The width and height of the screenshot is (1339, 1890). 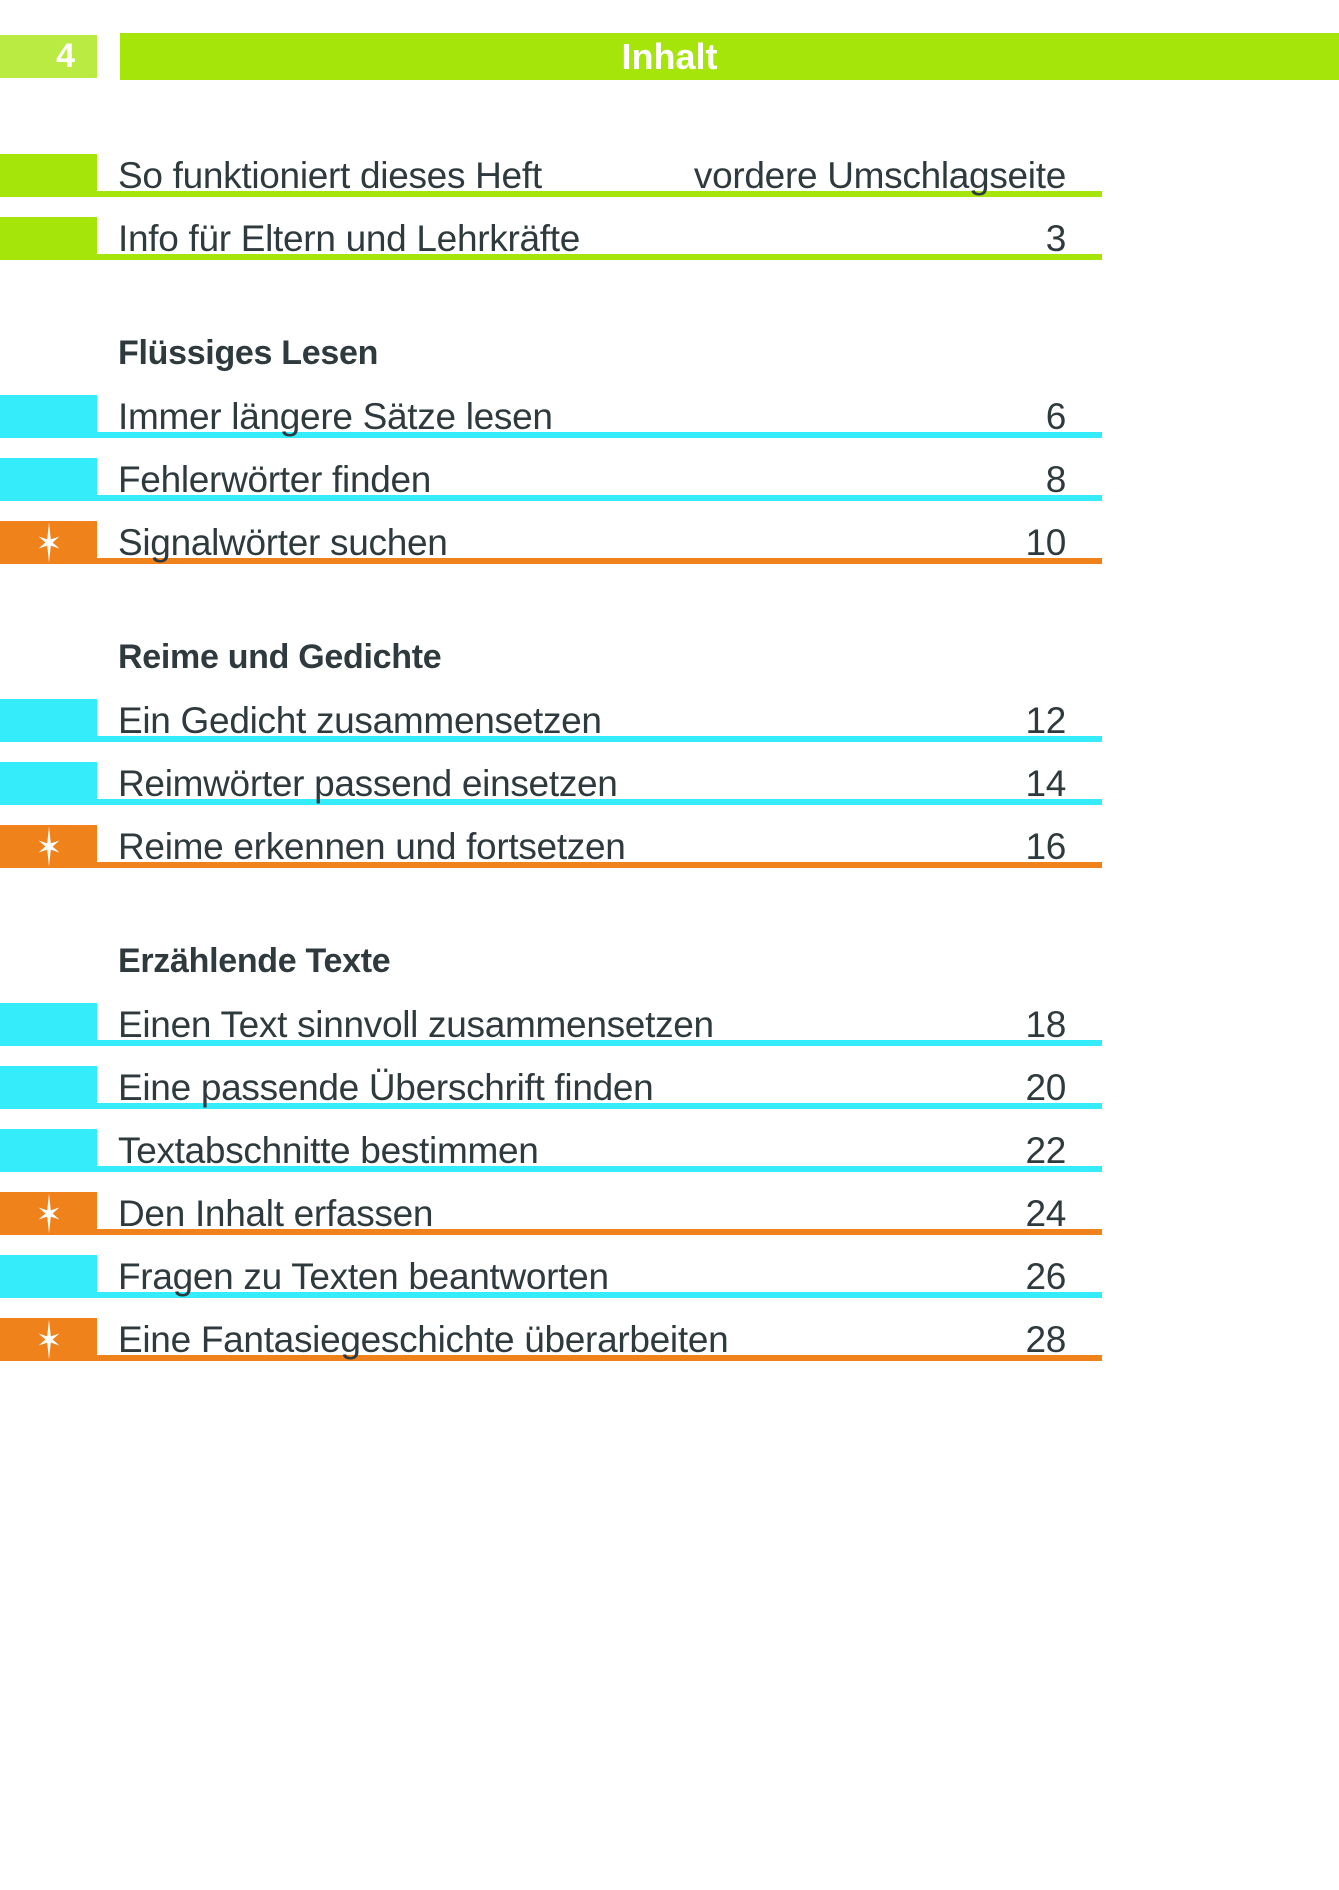 I want to click on page-number-tab: 4, so click(x=48, y=56).